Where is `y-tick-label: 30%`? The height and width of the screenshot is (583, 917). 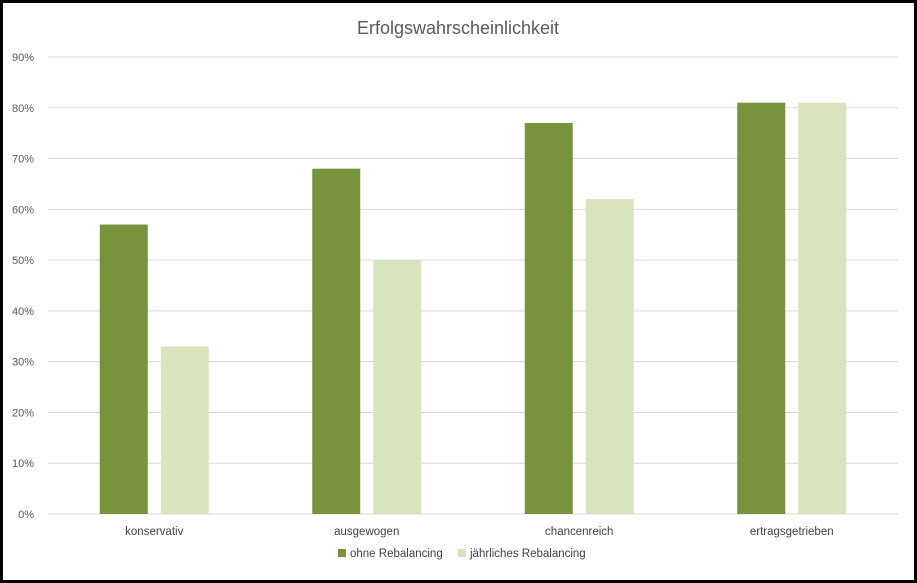 y-tick-label: 30% is located at coordinates (23, 363).